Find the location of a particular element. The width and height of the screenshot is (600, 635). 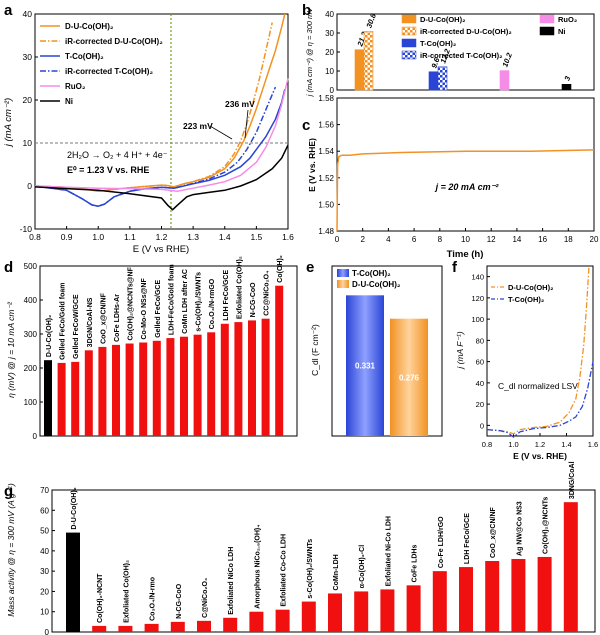

panel-f-legend-label: D-U-Co(OH)₂ is located at coordinates (530, 287).